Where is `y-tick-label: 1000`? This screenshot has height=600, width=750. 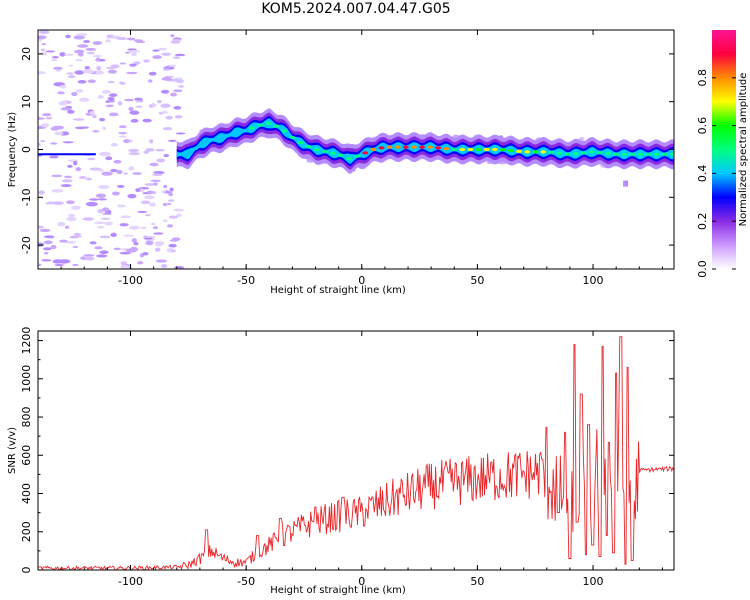 y-tick-label: 1000 is located at coordinates (26, 379).